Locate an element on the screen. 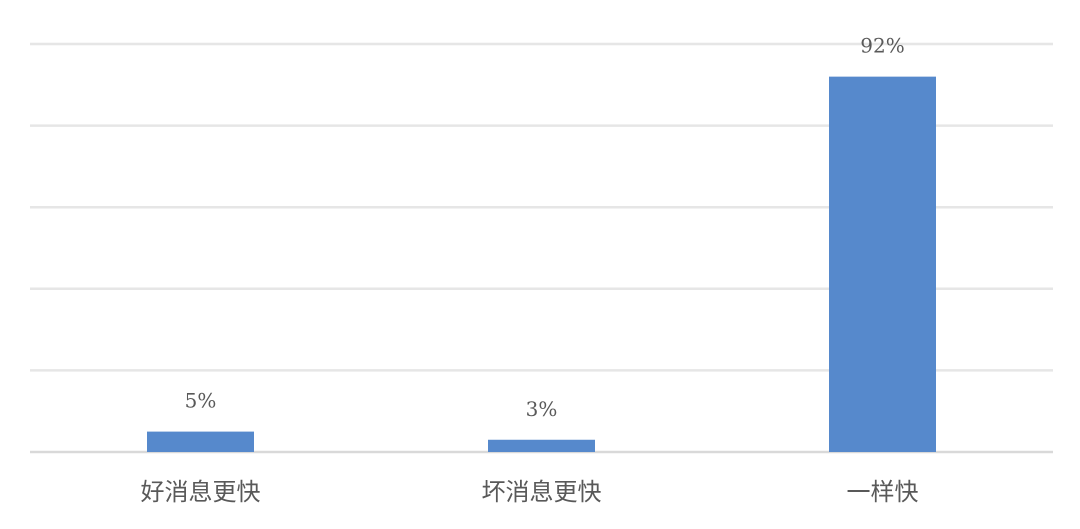 The width and height of the screenshot is (1080, 529). category-label: 坏消息更快 is located at coordinates (542, 492).